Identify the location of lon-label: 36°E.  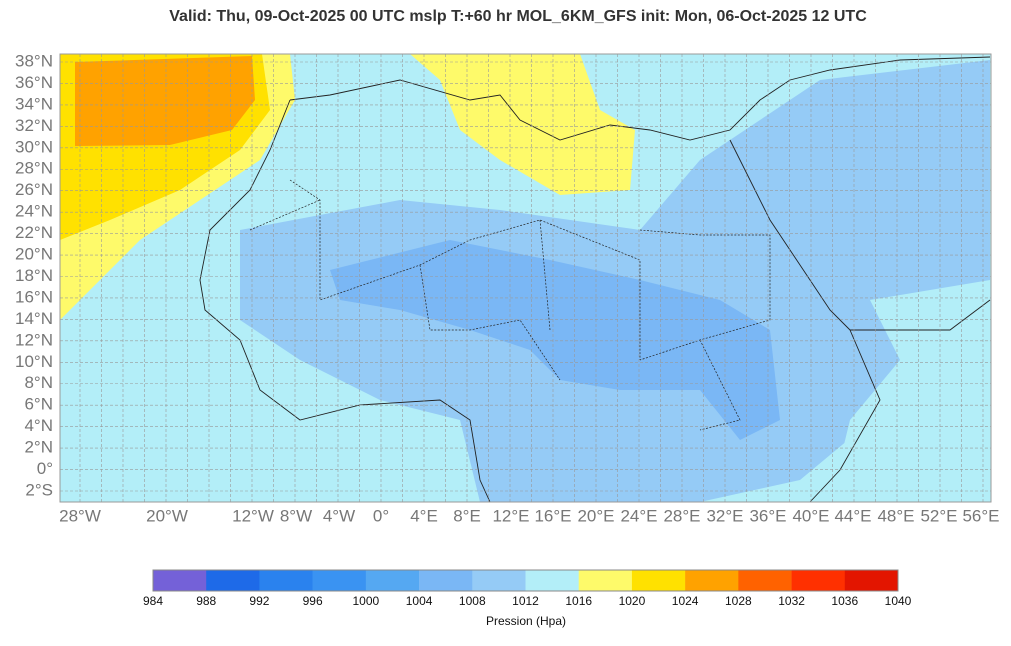
(767, 515).